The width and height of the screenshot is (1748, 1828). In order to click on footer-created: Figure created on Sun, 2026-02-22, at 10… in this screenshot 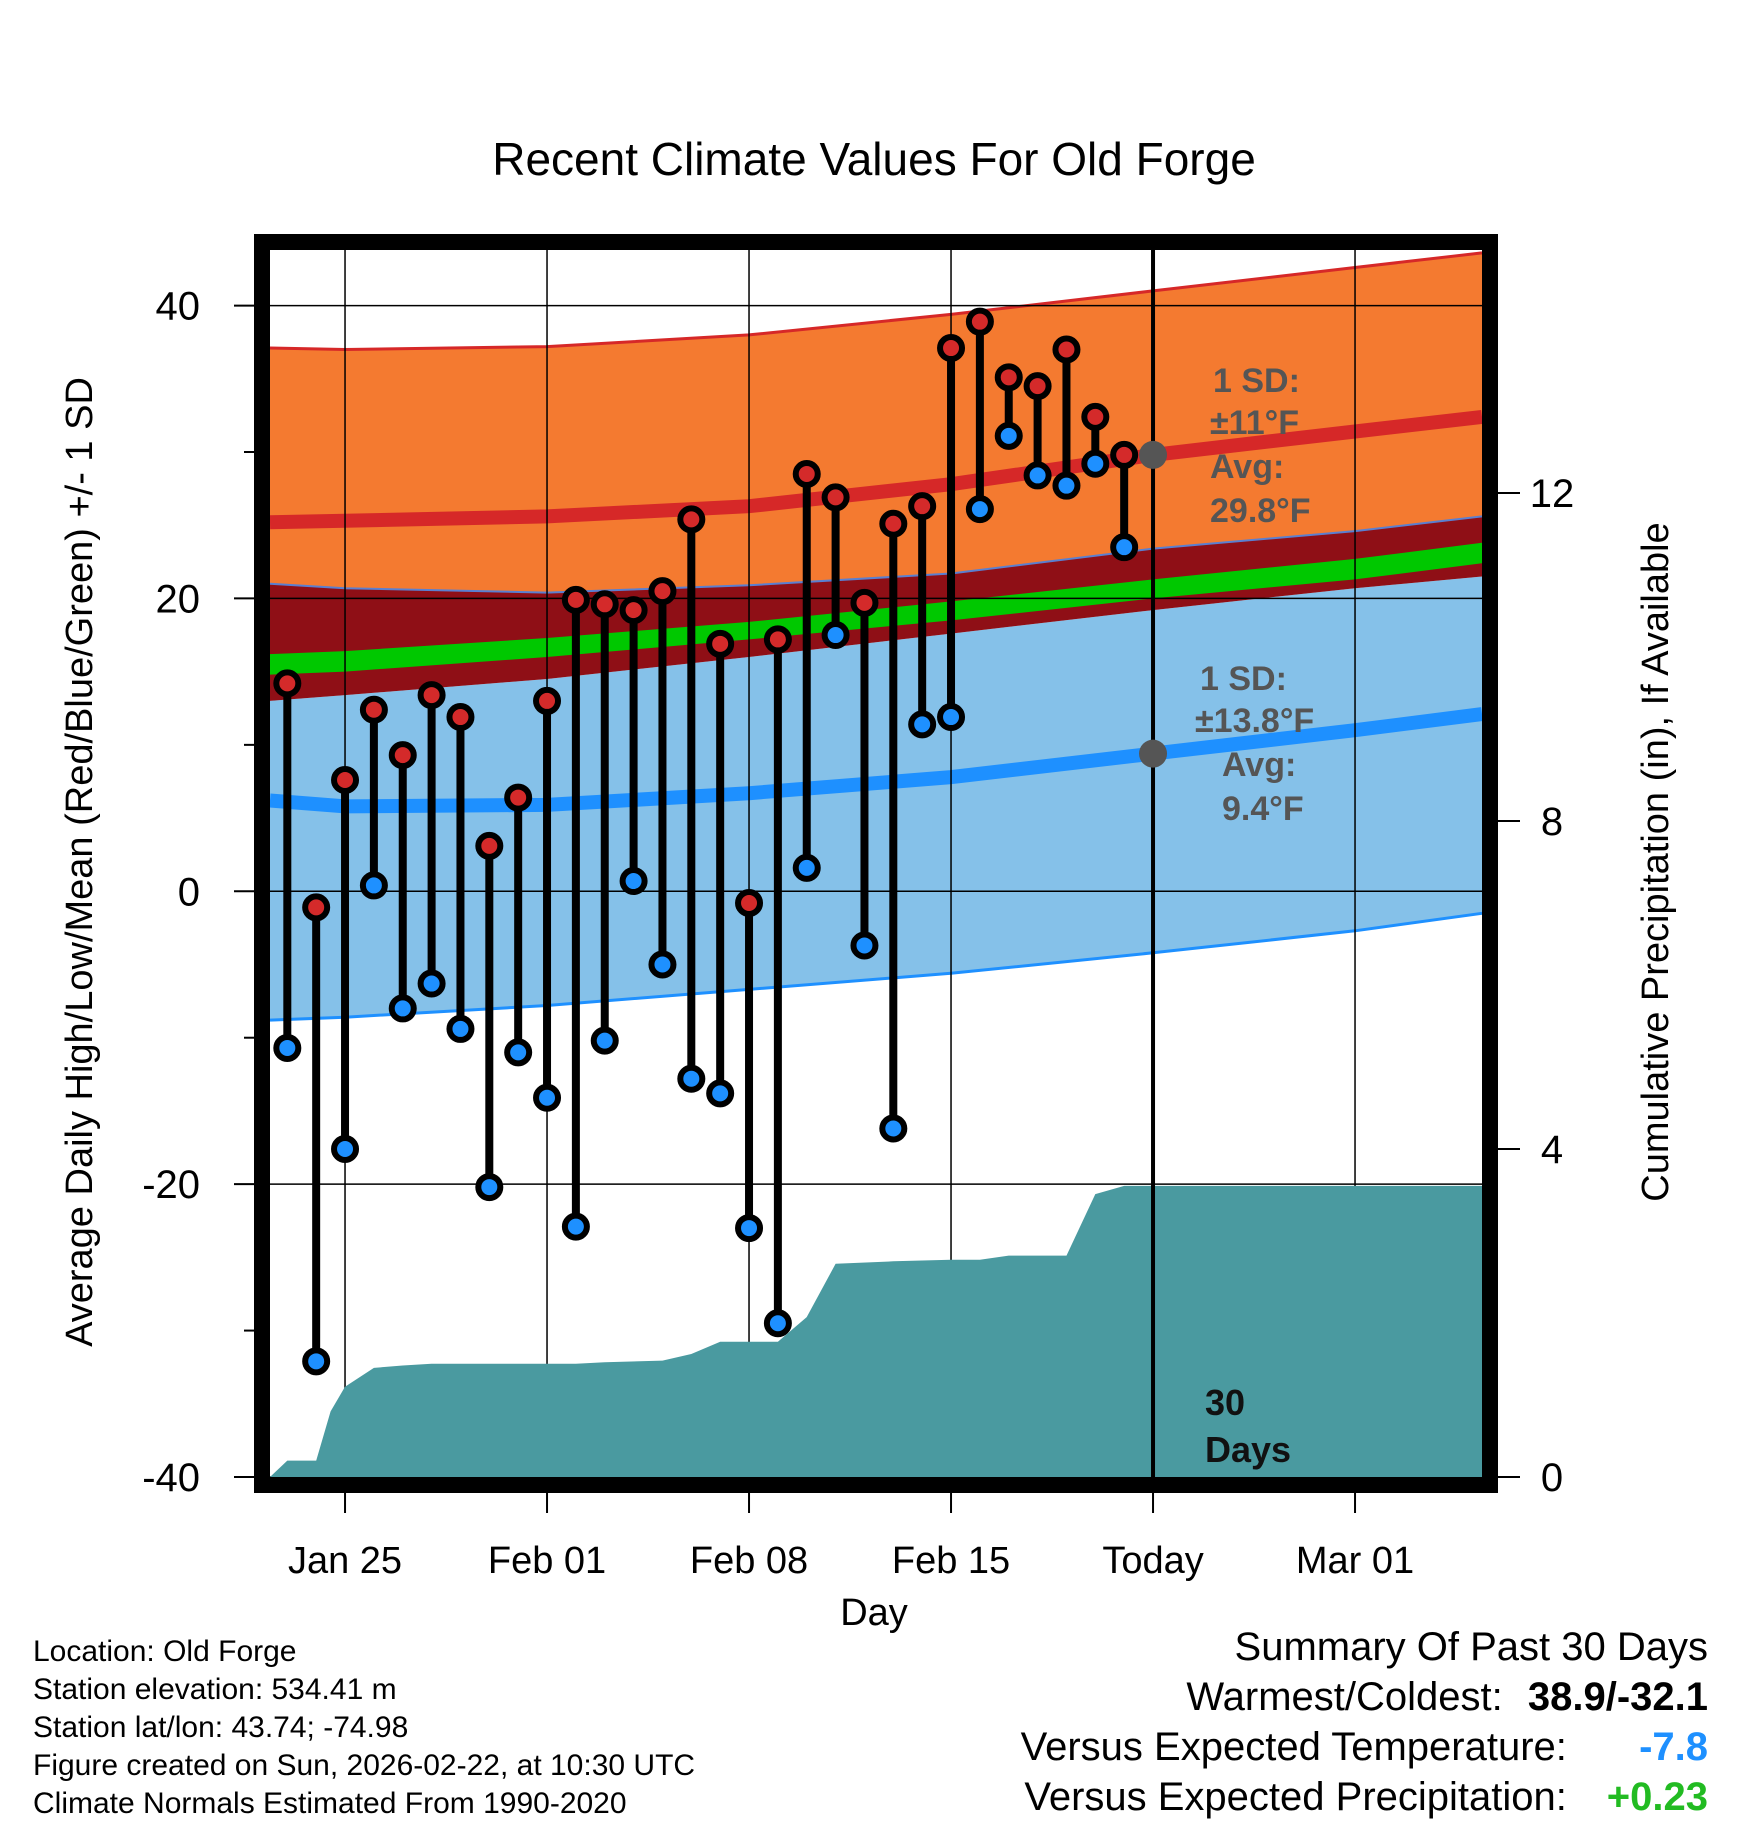, I will do `click(364, 1765)`.